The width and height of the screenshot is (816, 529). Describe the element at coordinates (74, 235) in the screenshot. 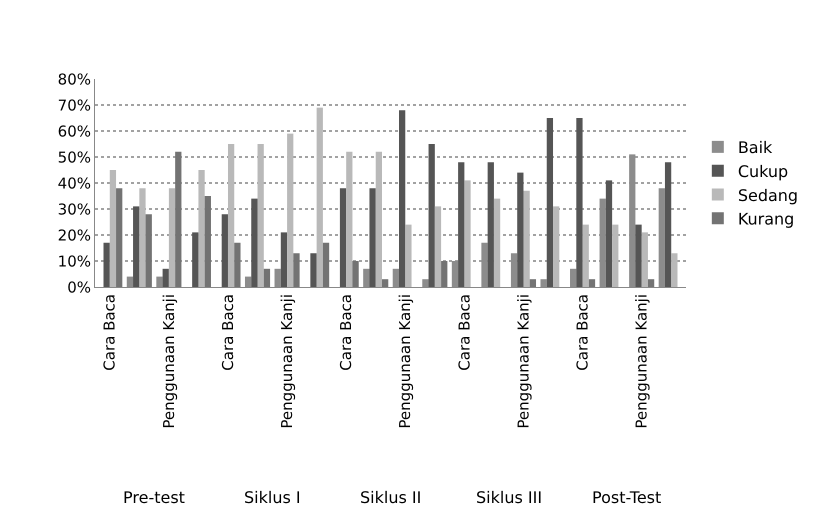

I see `y-tick-label: 20%` at that location.